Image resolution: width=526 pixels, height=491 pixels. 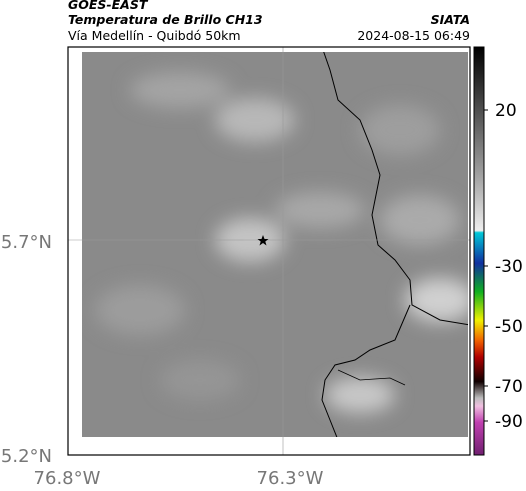 I want to click on colorbar, so click(x=479, y=251).